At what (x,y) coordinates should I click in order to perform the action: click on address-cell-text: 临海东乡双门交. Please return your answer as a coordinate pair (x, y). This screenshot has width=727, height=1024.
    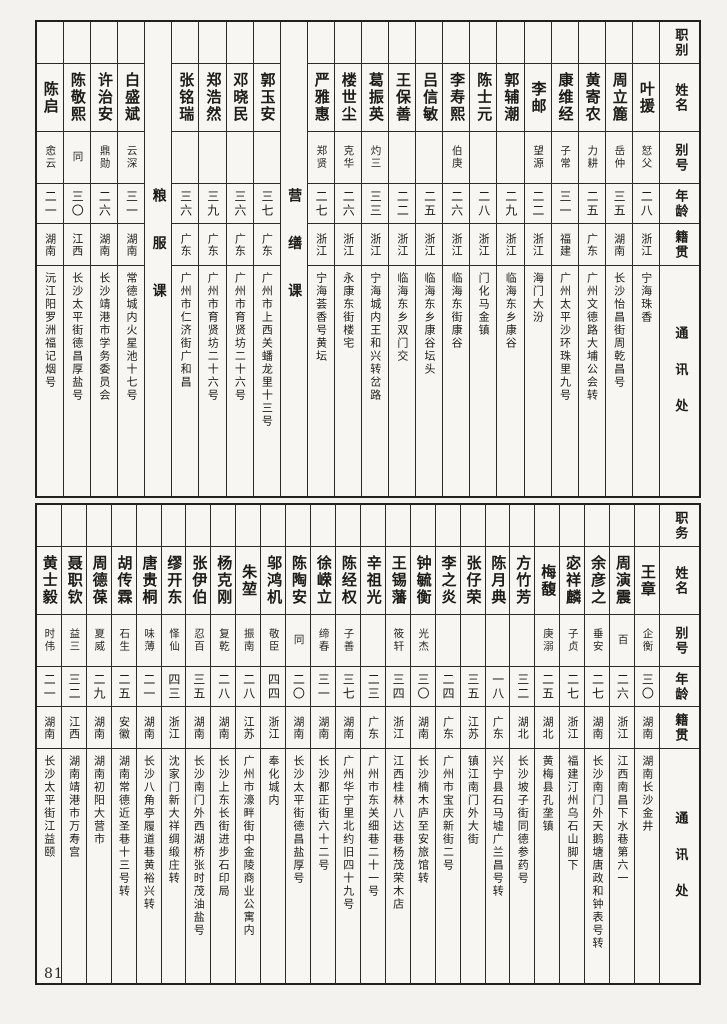
    Looking at the image, I should click on (402, 317).